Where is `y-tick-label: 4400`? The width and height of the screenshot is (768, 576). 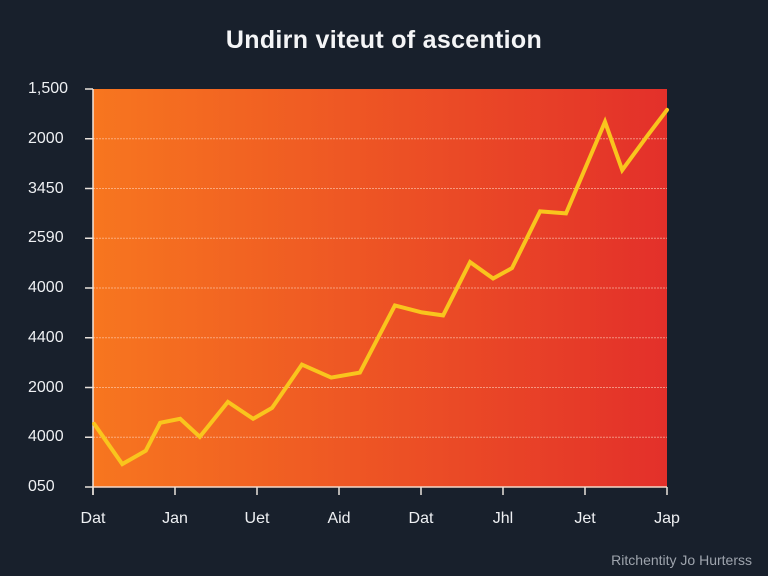
y-tick-label: 4400 is located at coordinates (46, 337).